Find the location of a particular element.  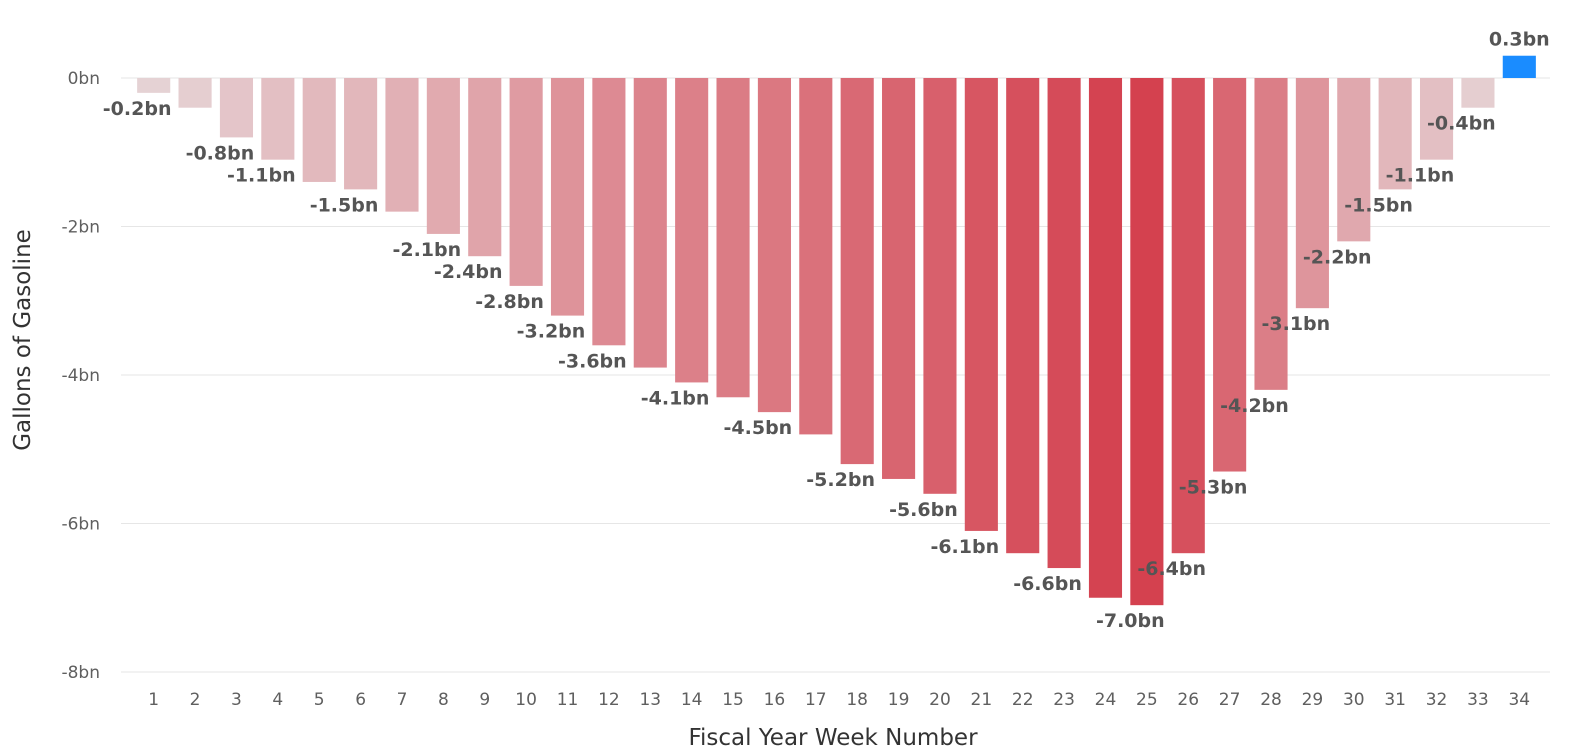

x-tick-label: 9 is located at coordinates (484, 700).